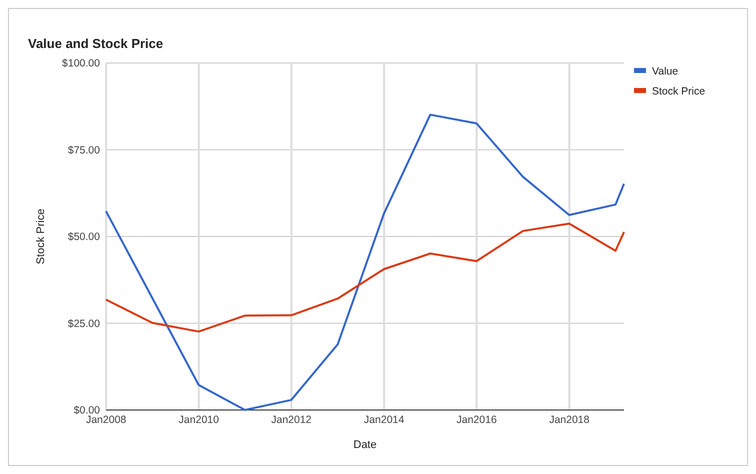  I want to click on chart-title: Value and Stock Price, so click(96, 43).